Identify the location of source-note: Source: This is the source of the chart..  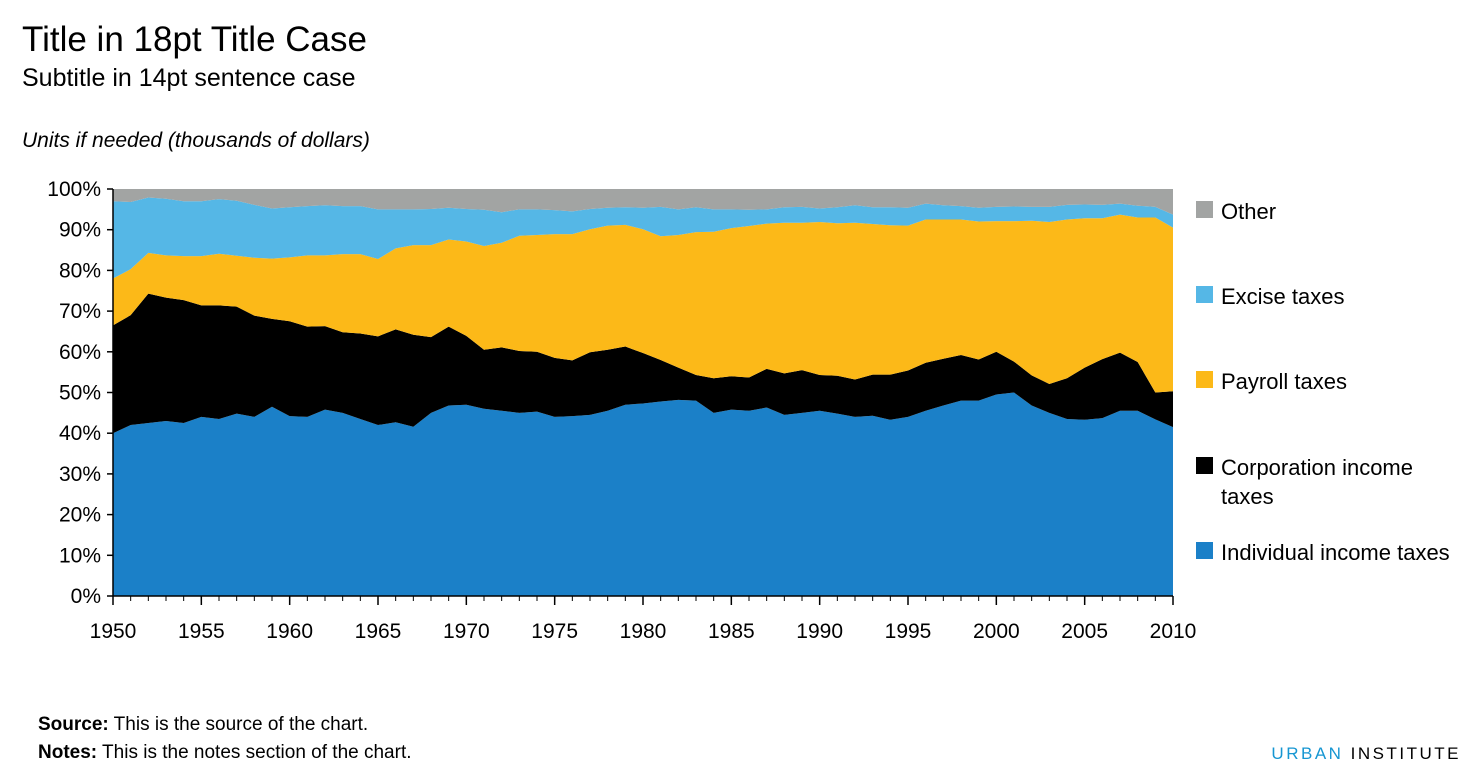
(203, 725).